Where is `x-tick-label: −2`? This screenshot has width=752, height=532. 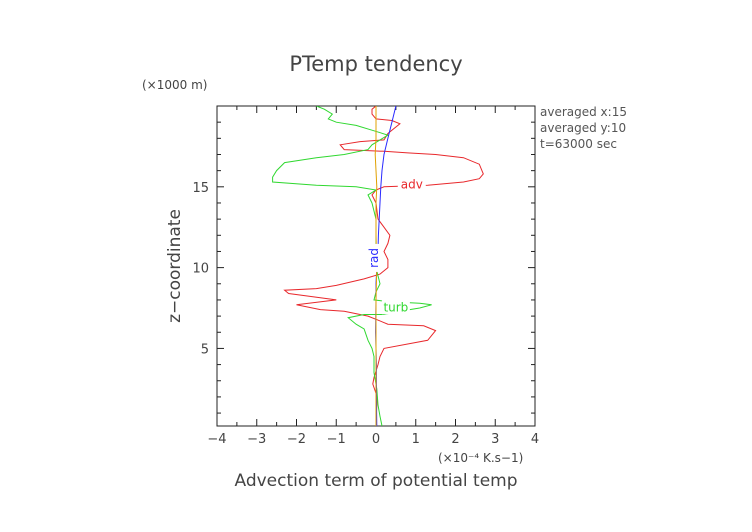 x-tick-label: −2 is located at coordinates (296, 439).